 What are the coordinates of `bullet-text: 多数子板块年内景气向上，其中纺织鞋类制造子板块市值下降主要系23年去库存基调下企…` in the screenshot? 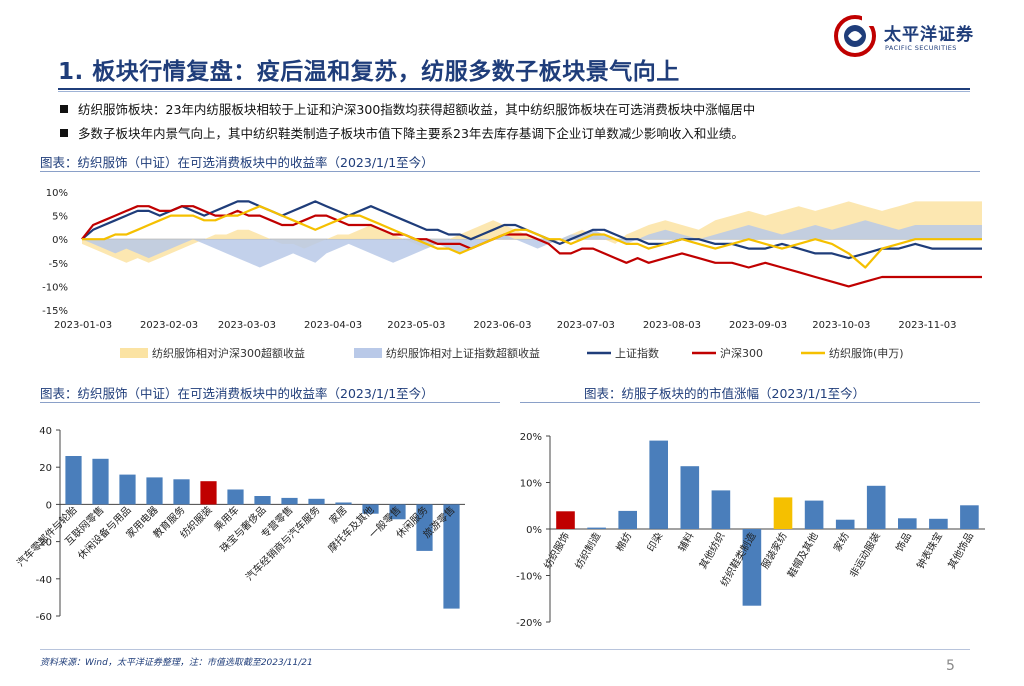 It's located at (411, 133).